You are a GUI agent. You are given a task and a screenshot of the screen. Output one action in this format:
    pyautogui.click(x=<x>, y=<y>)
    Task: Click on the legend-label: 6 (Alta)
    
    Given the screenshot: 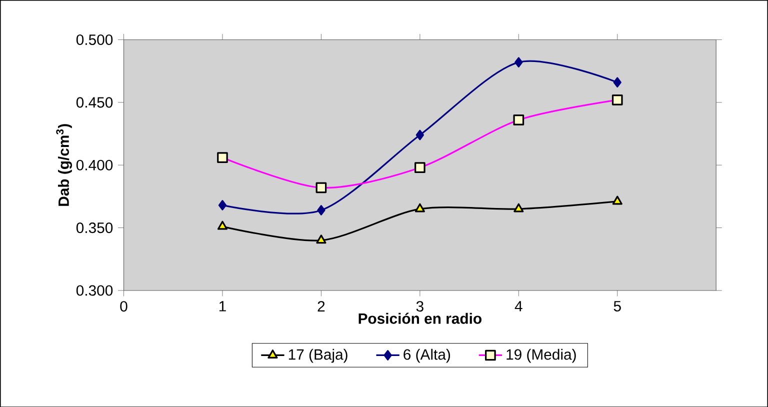 What is the action you would take?
    pyautogui.click(x=427, y=355)
    